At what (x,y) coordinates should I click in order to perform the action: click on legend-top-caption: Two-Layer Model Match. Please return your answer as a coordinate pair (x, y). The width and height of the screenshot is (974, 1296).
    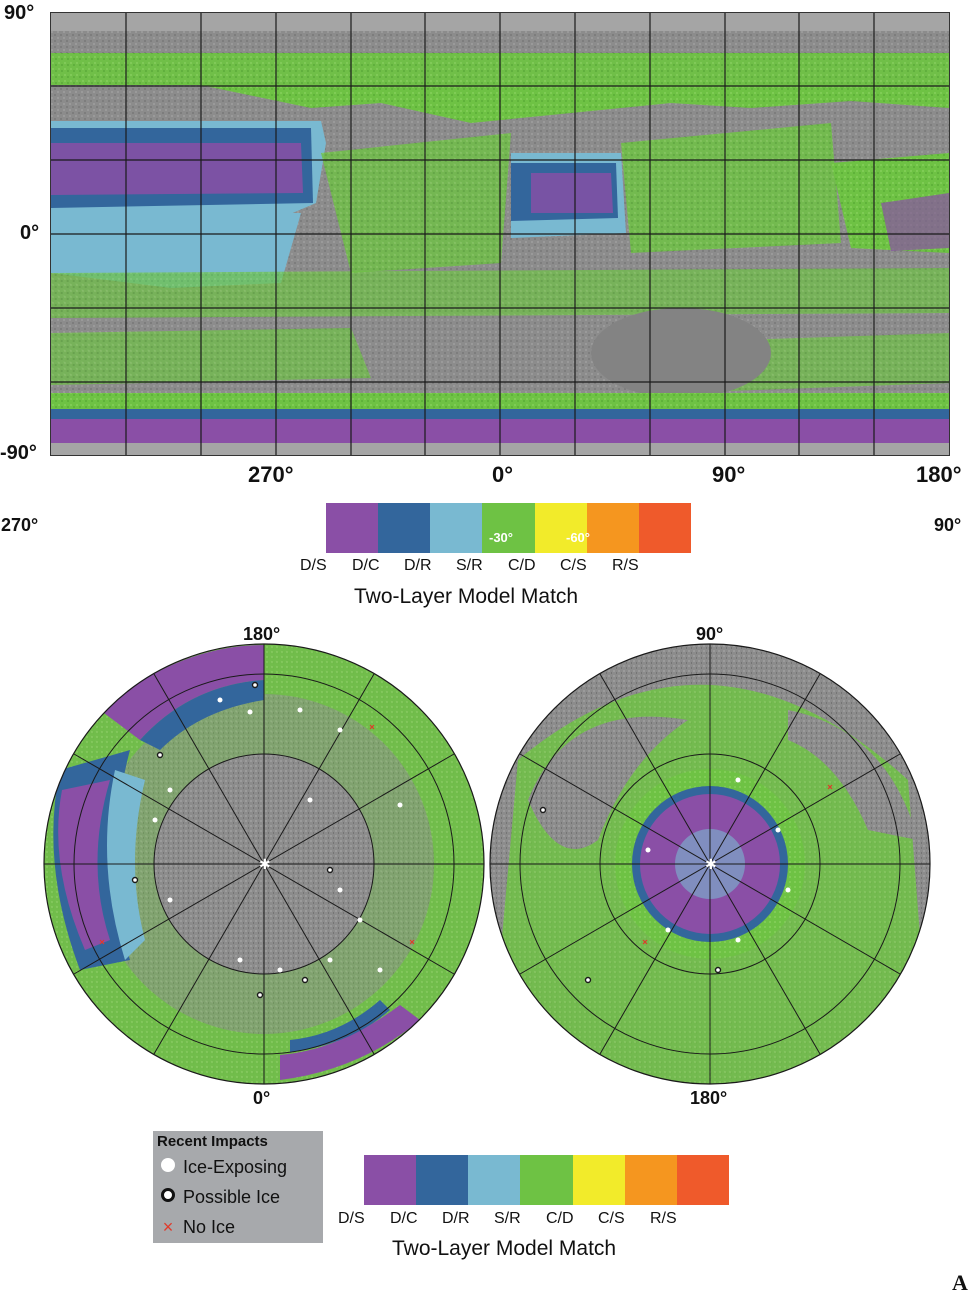
    Looking at the image, I should click on (466, 596).